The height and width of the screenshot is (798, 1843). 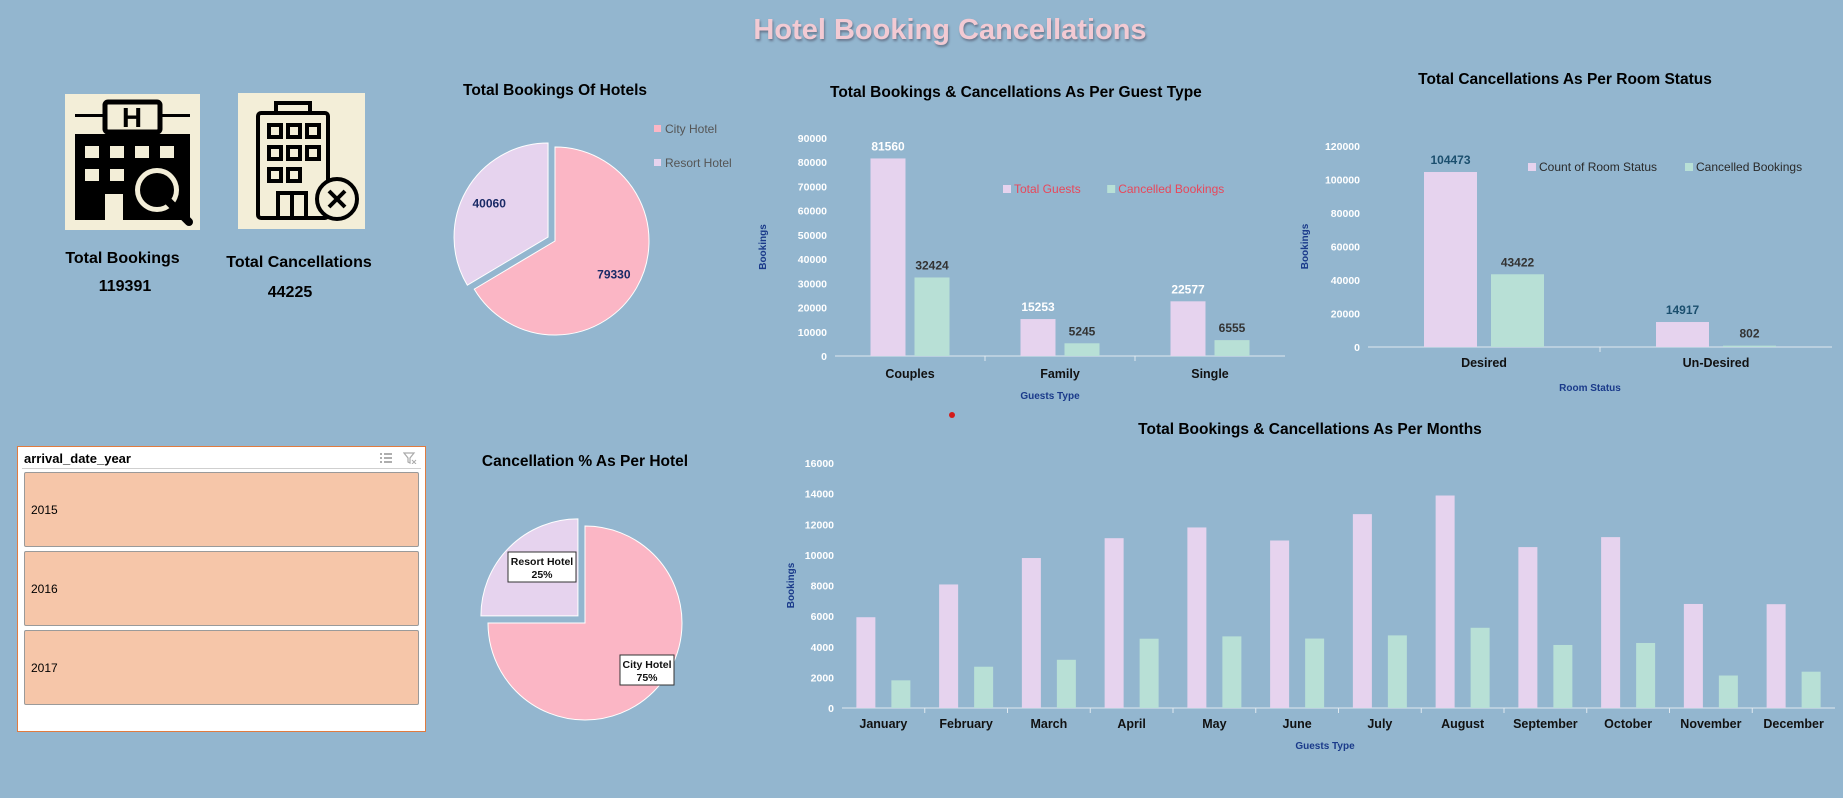 What do you see at coordinates (299, 262) in the screenshot?
I see `total-cancellations-label: Total Cancellations` at bounding box center [299, 262].